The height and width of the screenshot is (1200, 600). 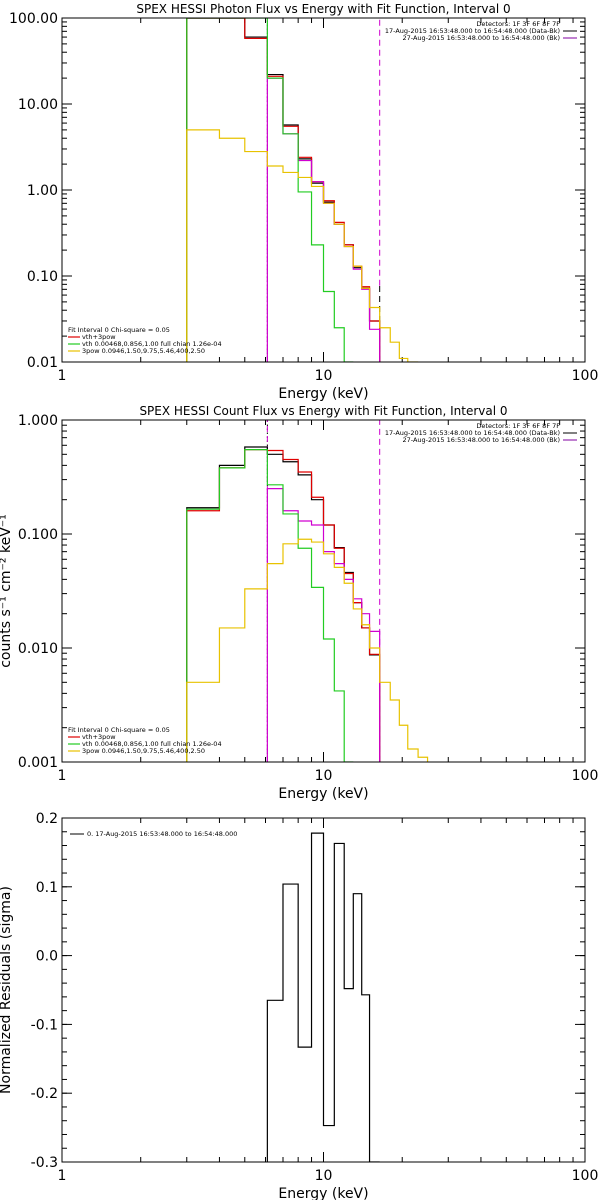 What do you see at coordinates (42, 363) in the screenshot?
I see `y-tick-label: 0.01` at bounding box center [42, 363].